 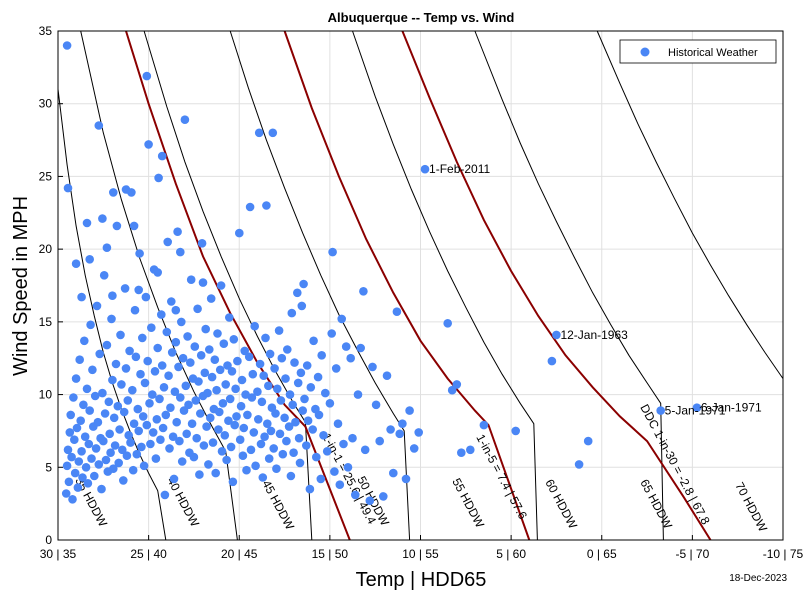 What do you see at coordinates (46, 249) in the screenshot?
I see `y-tick-label: 20` at bounding box center [46, 249].